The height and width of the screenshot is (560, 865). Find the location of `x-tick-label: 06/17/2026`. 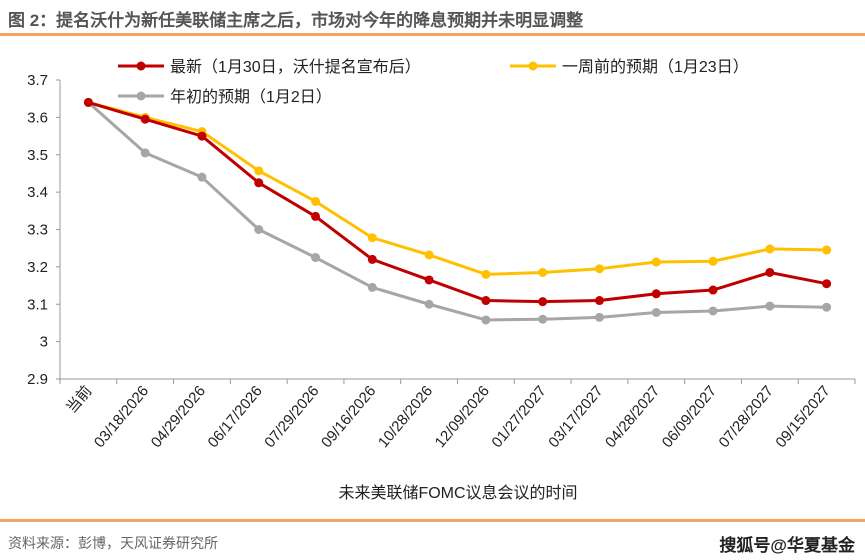

x-tick-label: 06/17/2026 is located at coordinates (235, 417).